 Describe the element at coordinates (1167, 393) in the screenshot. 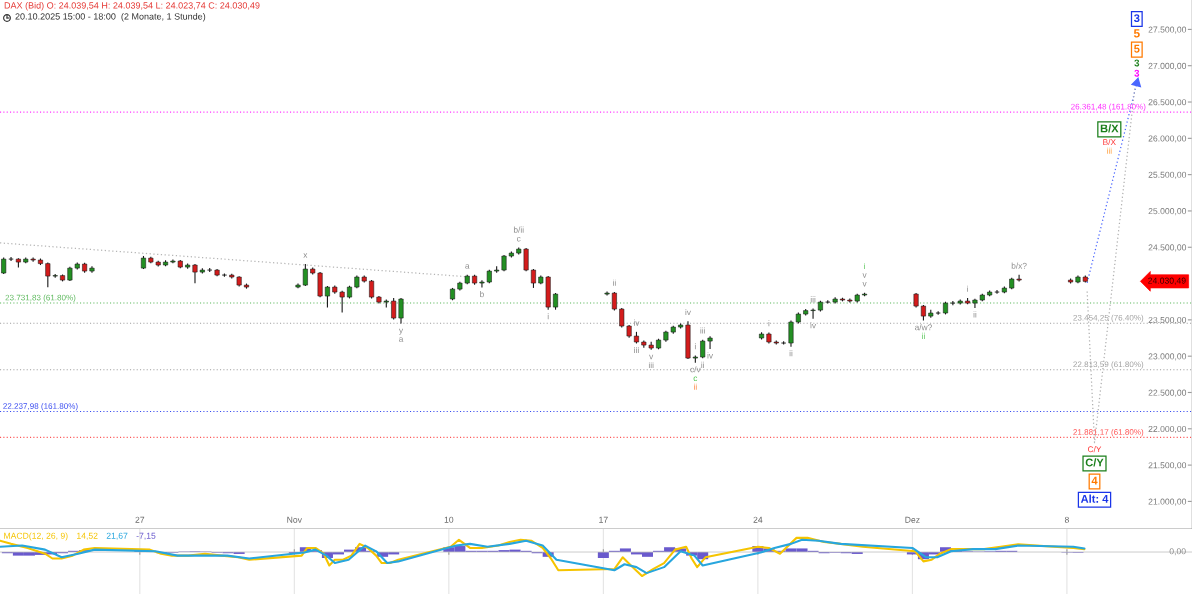

I see `y-tick-label: 22.500,00` at that location.